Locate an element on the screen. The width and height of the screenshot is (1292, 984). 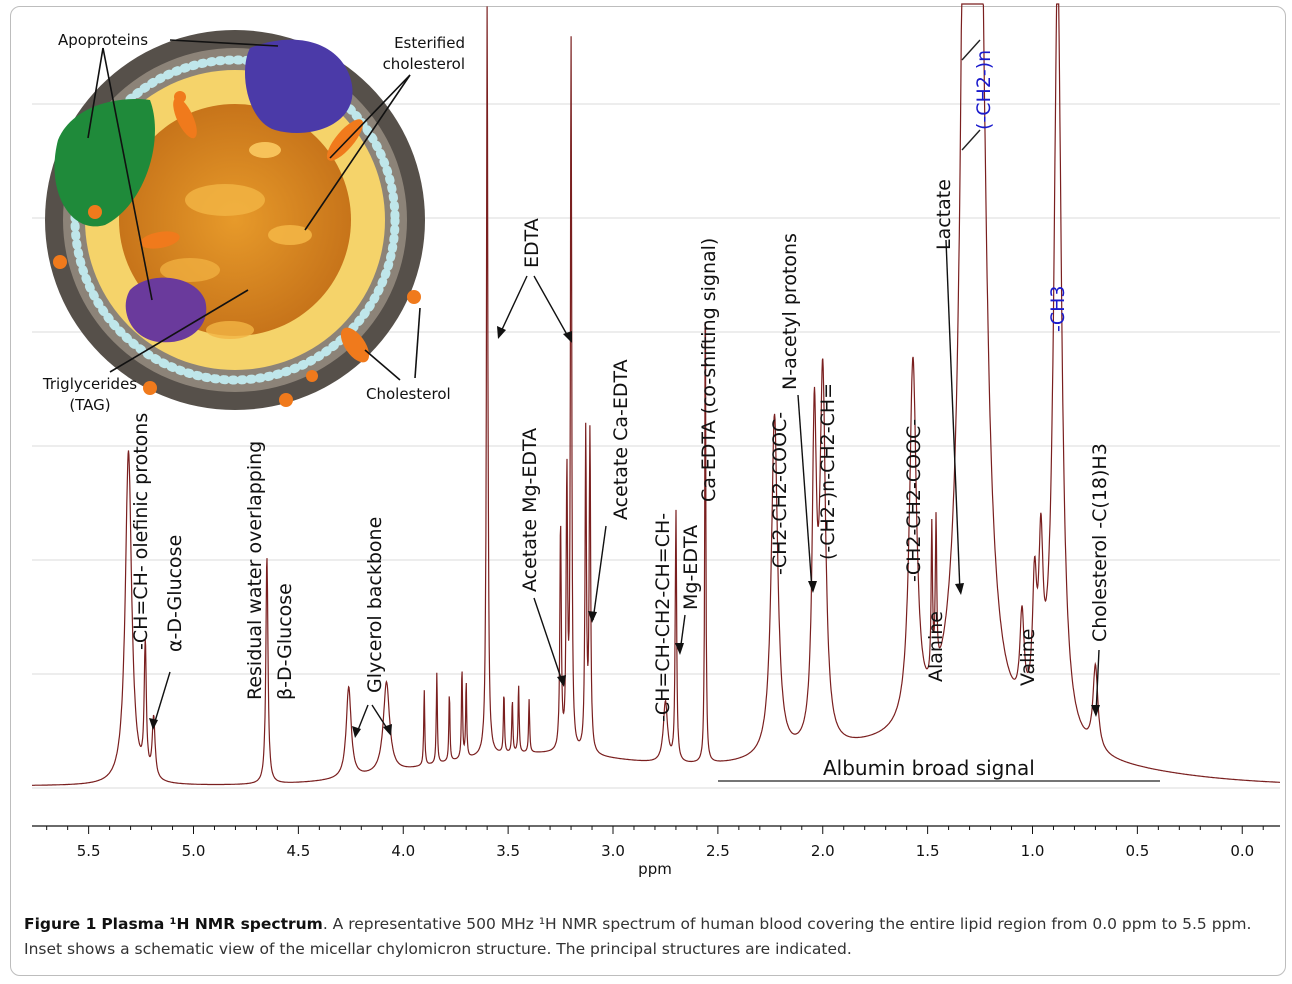
x-tick-label: 0.5 is located at coordinates (1137, 851).